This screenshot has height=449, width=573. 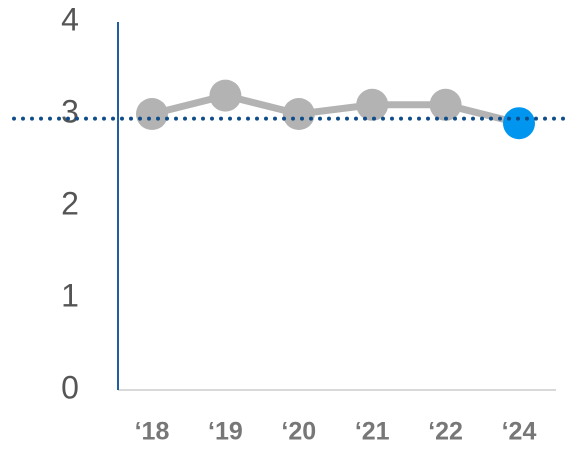 What do you see at coordinates (225, 432) in the screenshot?
I see `x-tick-label: ‘19` at bounding box center [225, 432].